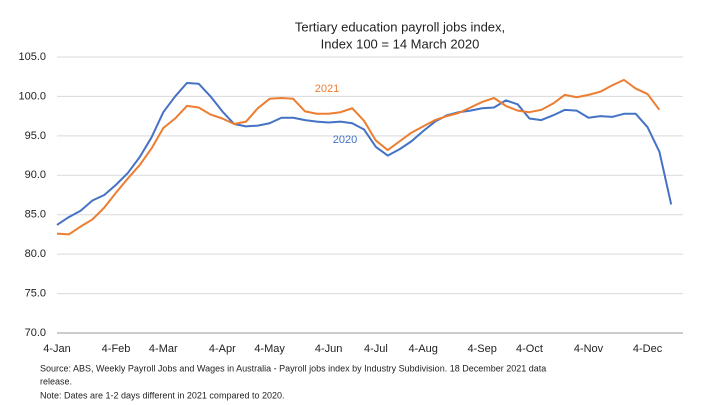 The width and height of the screenshot is (720, 405). Describe the element at coordinates (400, 26) in the screenshot. I see `chart-title: Tertiary education payroll jobs index,` at that location.